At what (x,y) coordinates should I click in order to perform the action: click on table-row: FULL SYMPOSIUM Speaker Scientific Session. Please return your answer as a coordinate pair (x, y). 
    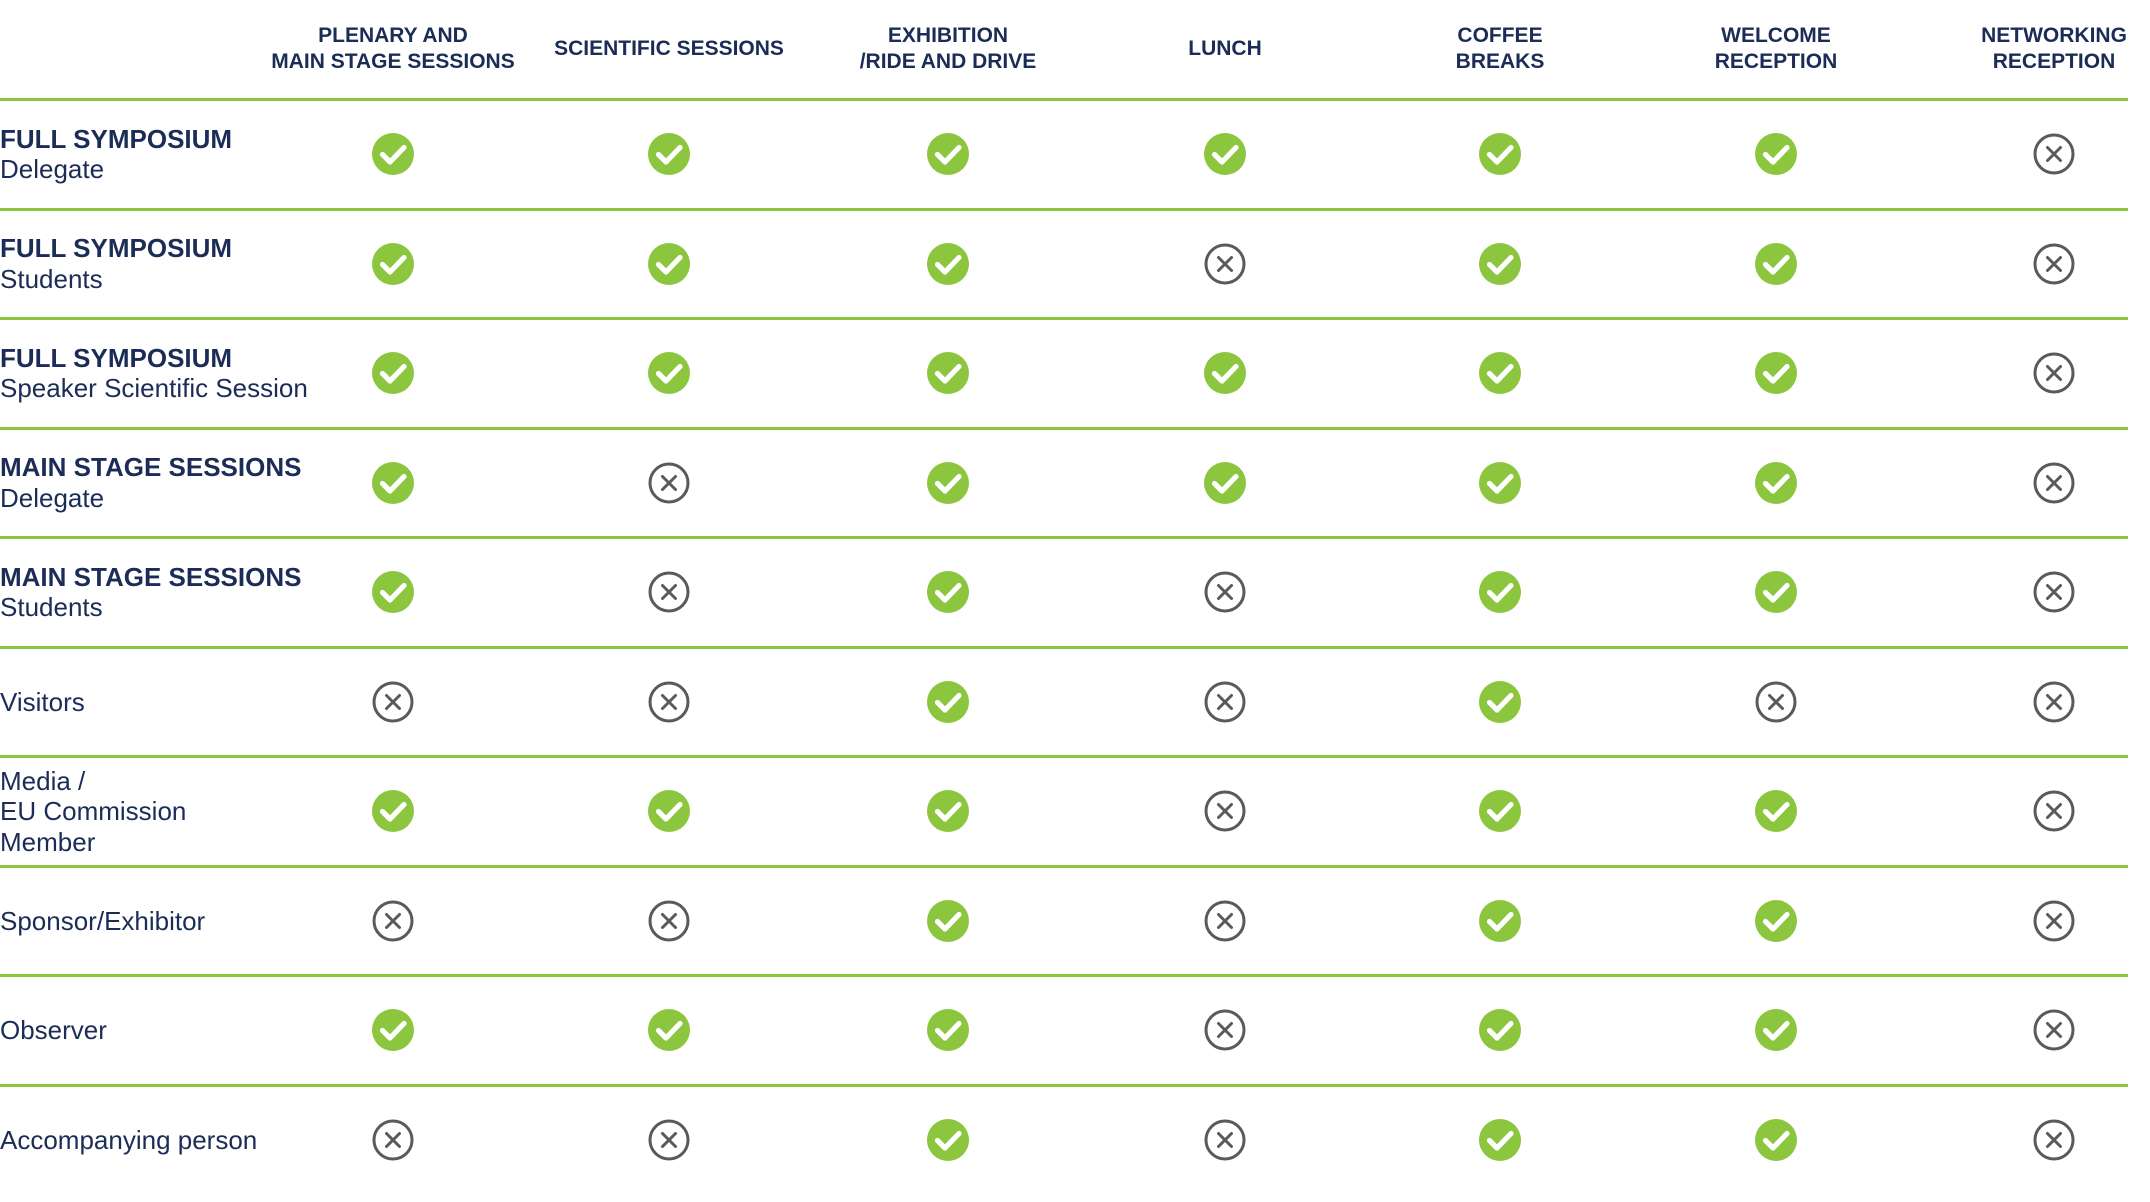
    Looking at the image, I should click on (1064, 373).